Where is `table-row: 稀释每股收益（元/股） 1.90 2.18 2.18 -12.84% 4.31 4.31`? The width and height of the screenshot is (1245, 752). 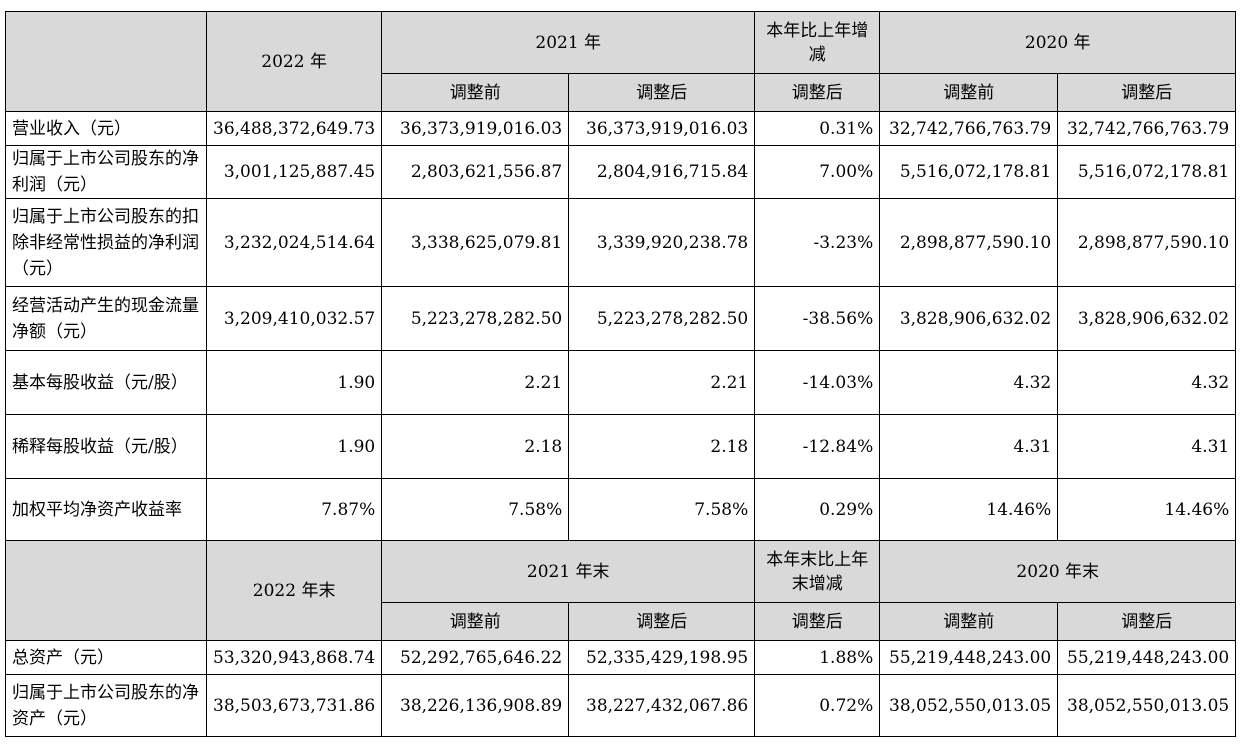 table-row: 稀释每股收益（元/股） 1.90 2.18 2.18 -12.84% 4.31 4.31 is located at coordinates (621, 446).